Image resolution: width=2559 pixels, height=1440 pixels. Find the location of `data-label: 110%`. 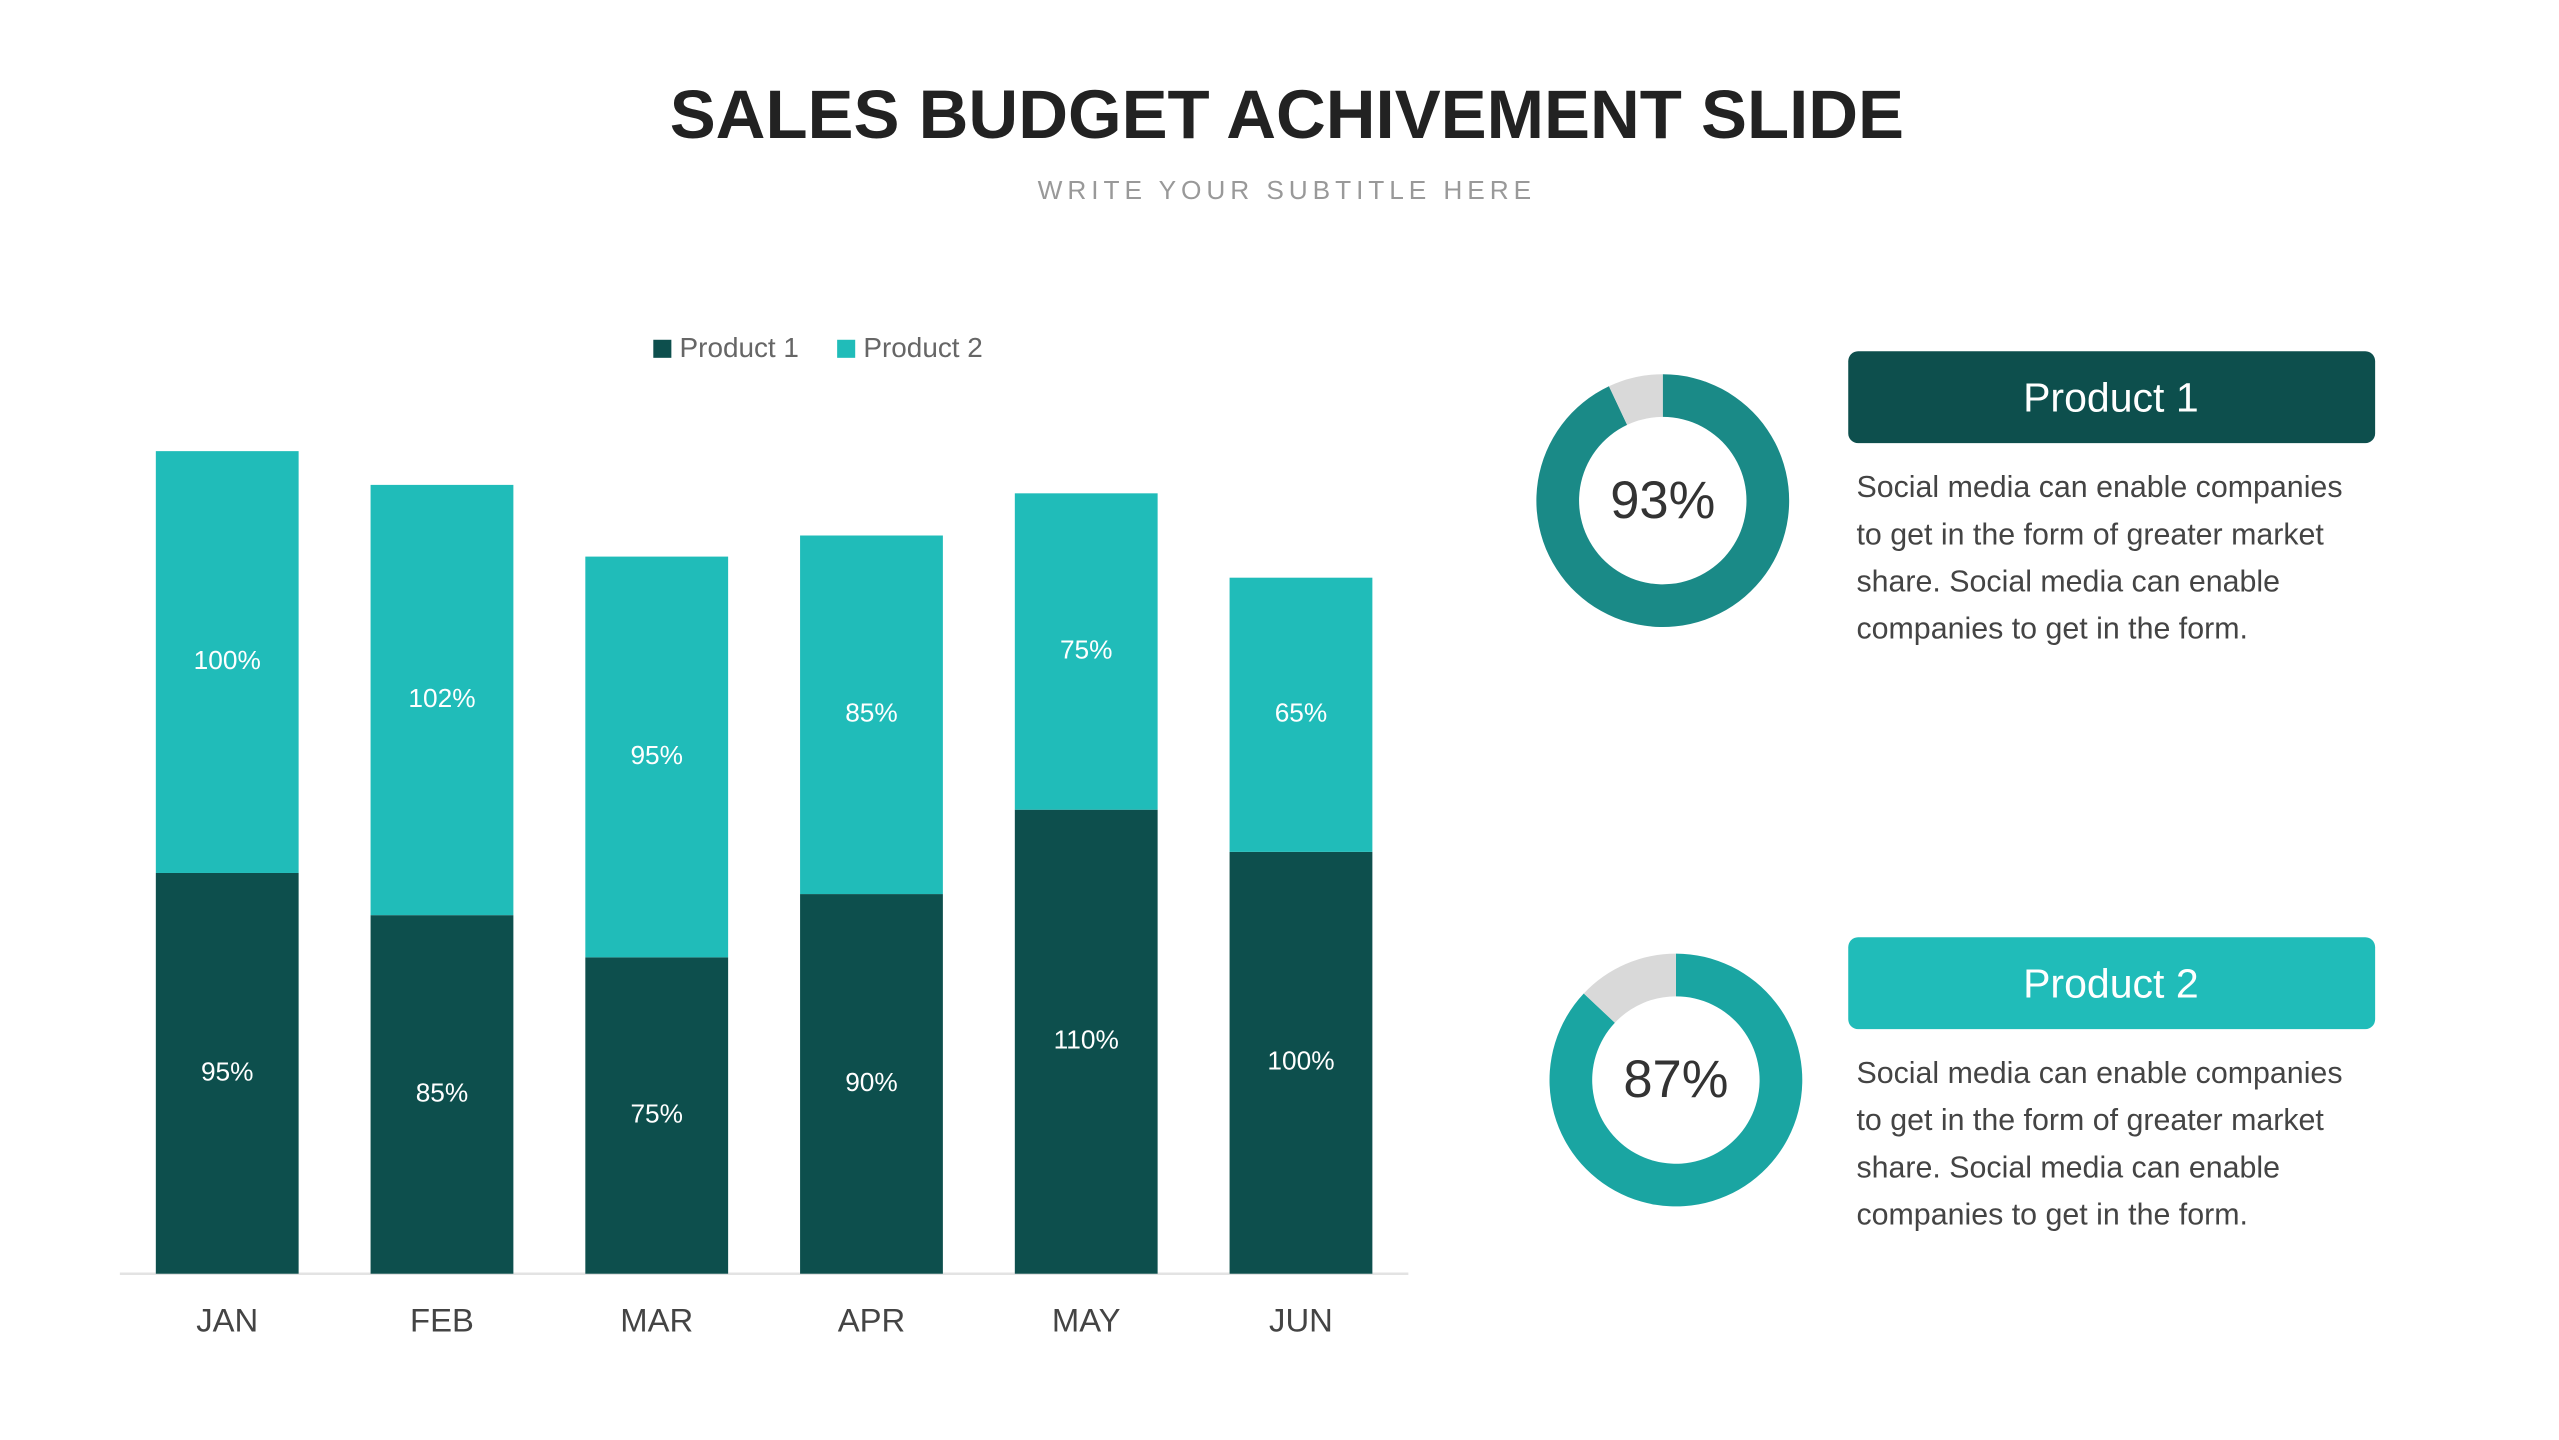

data-label: 110% is located at coordinates (1086, 1040).